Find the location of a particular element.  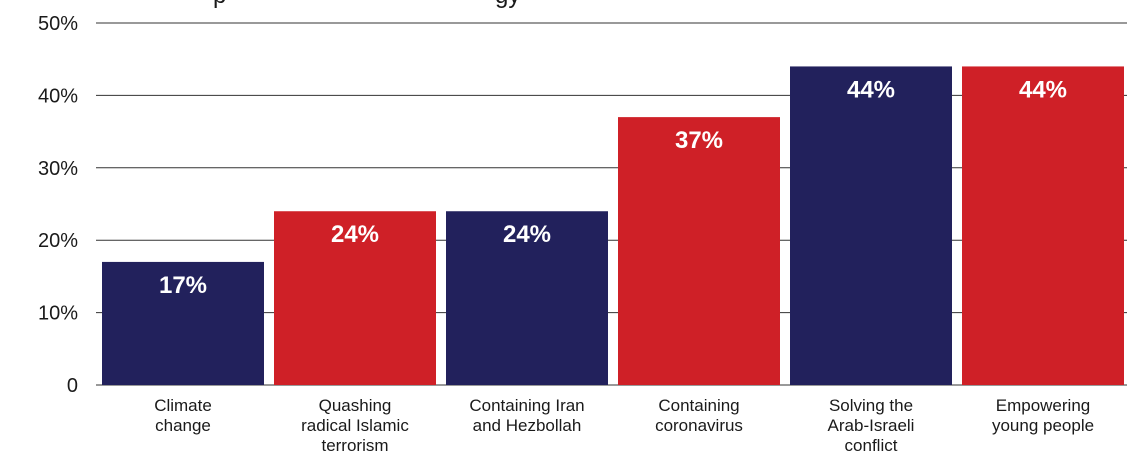

y-tick-label: 0 is located at coordinates (72, 386).